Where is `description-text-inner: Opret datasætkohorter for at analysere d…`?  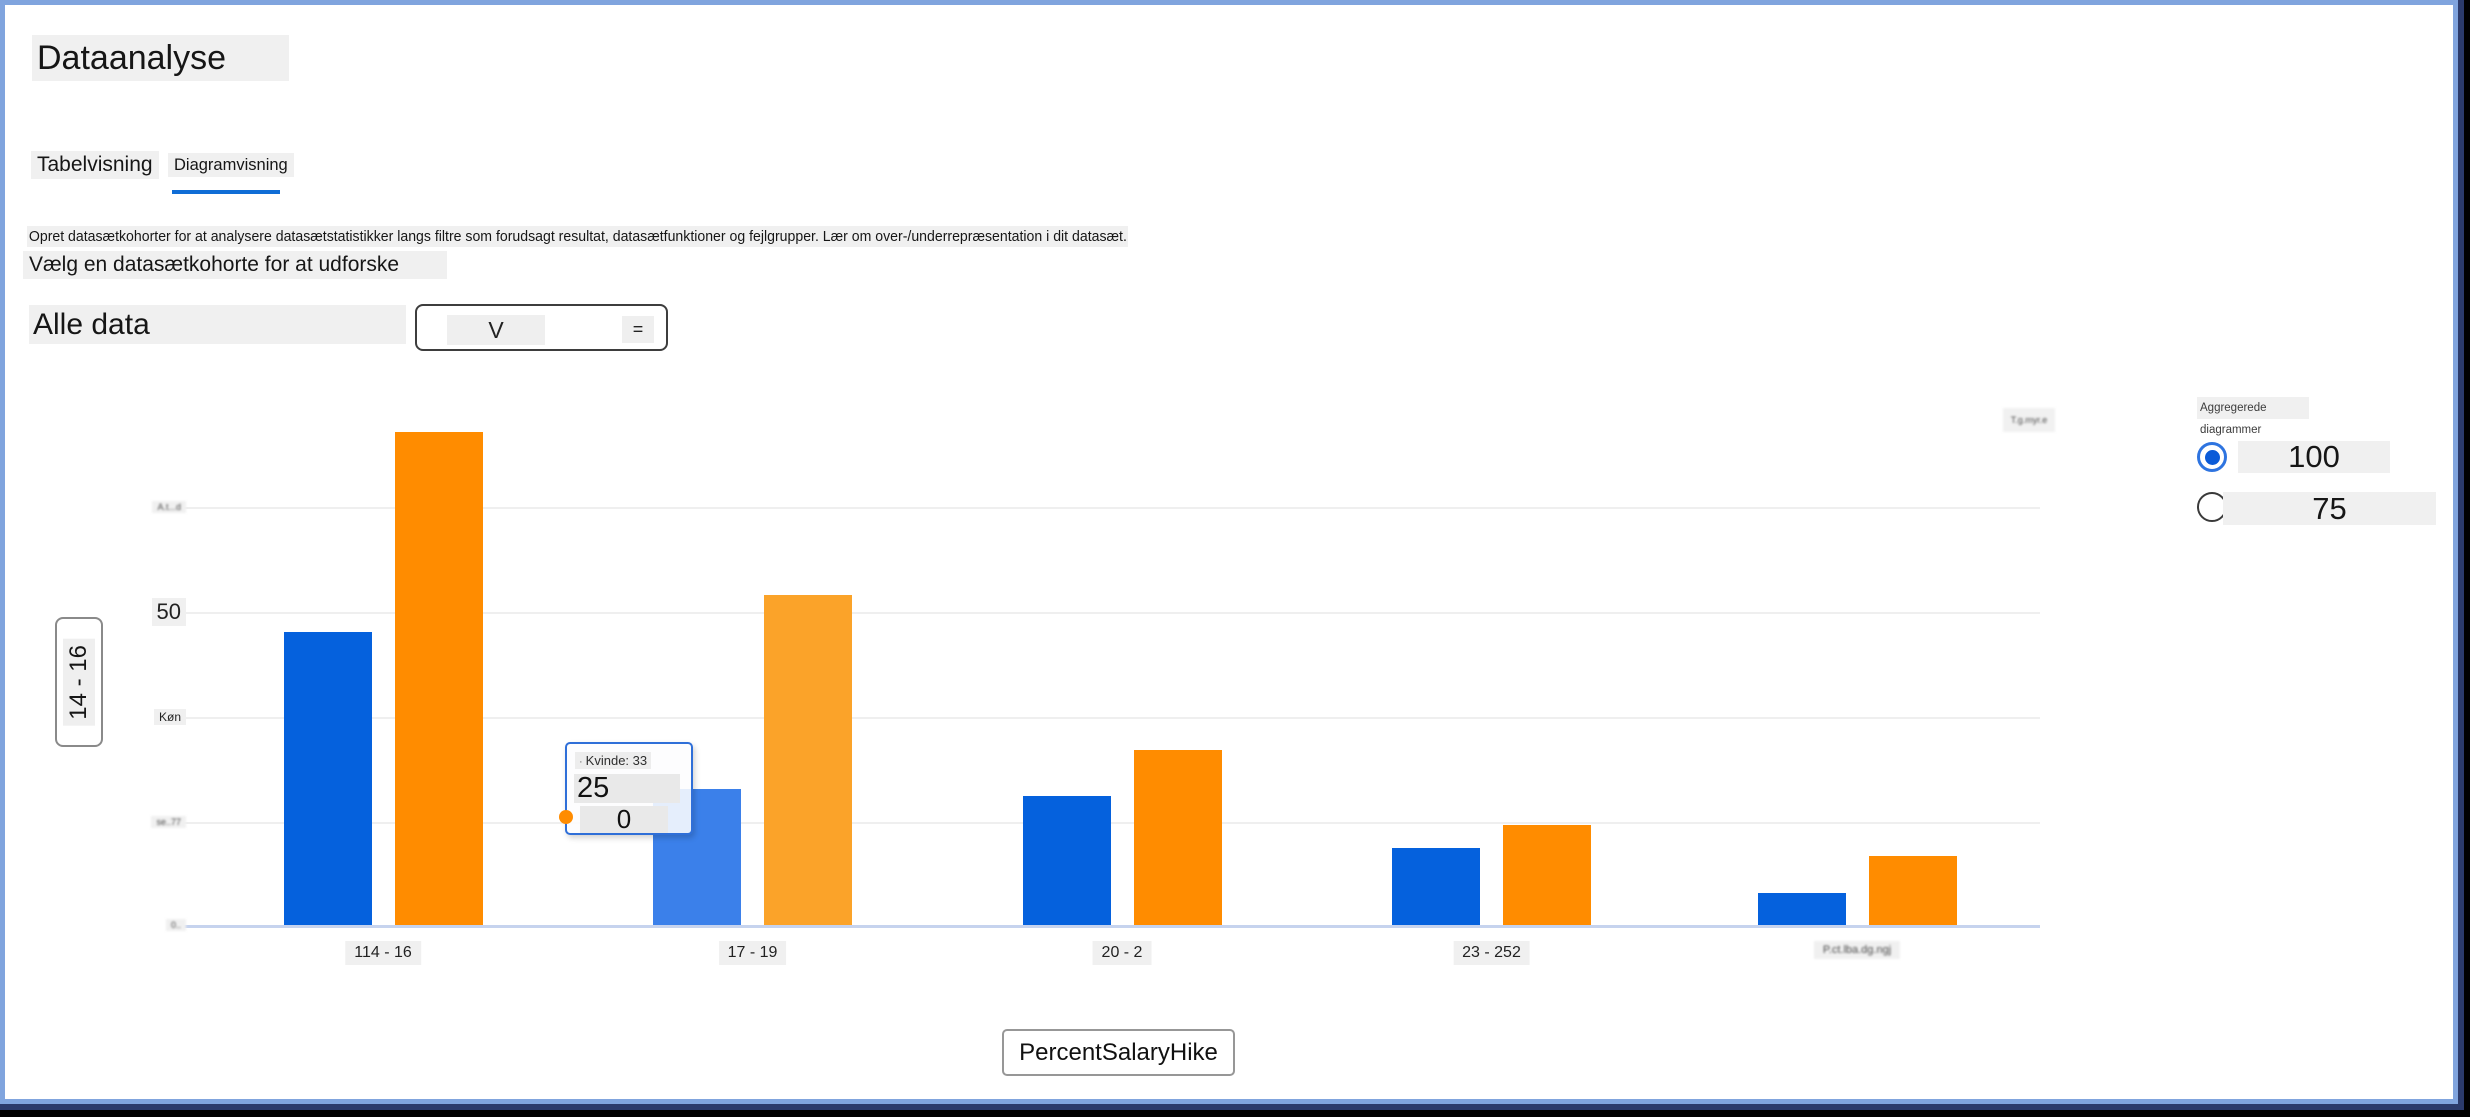 description-text-inner: Opret datasætkohorter for at analysere d… is located at coordinates (577, 236).